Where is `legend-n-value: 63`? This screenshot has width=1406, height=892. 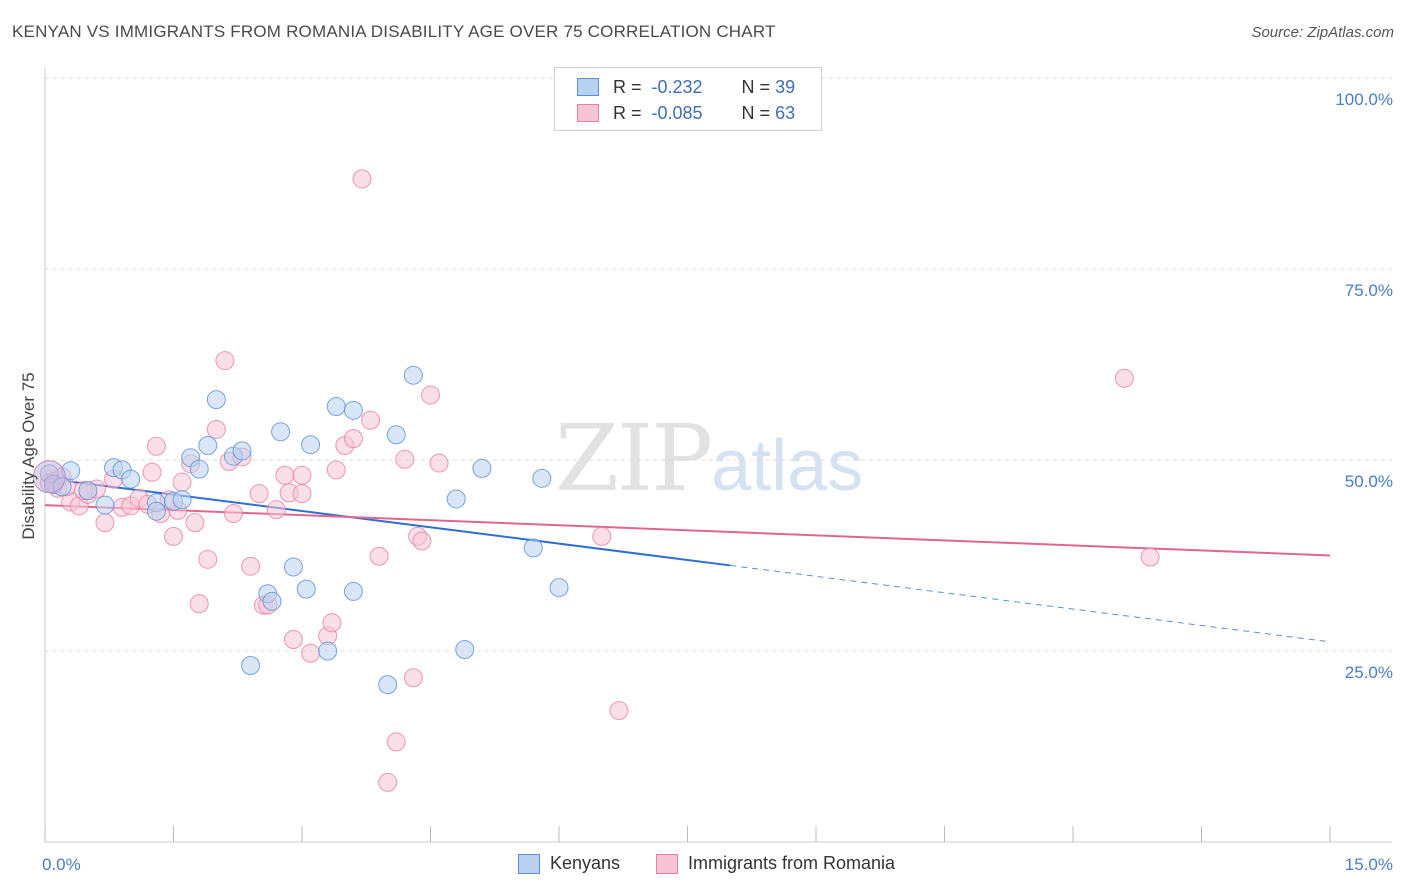 legend-n-value: 63 is located at coordinates (785, 112).